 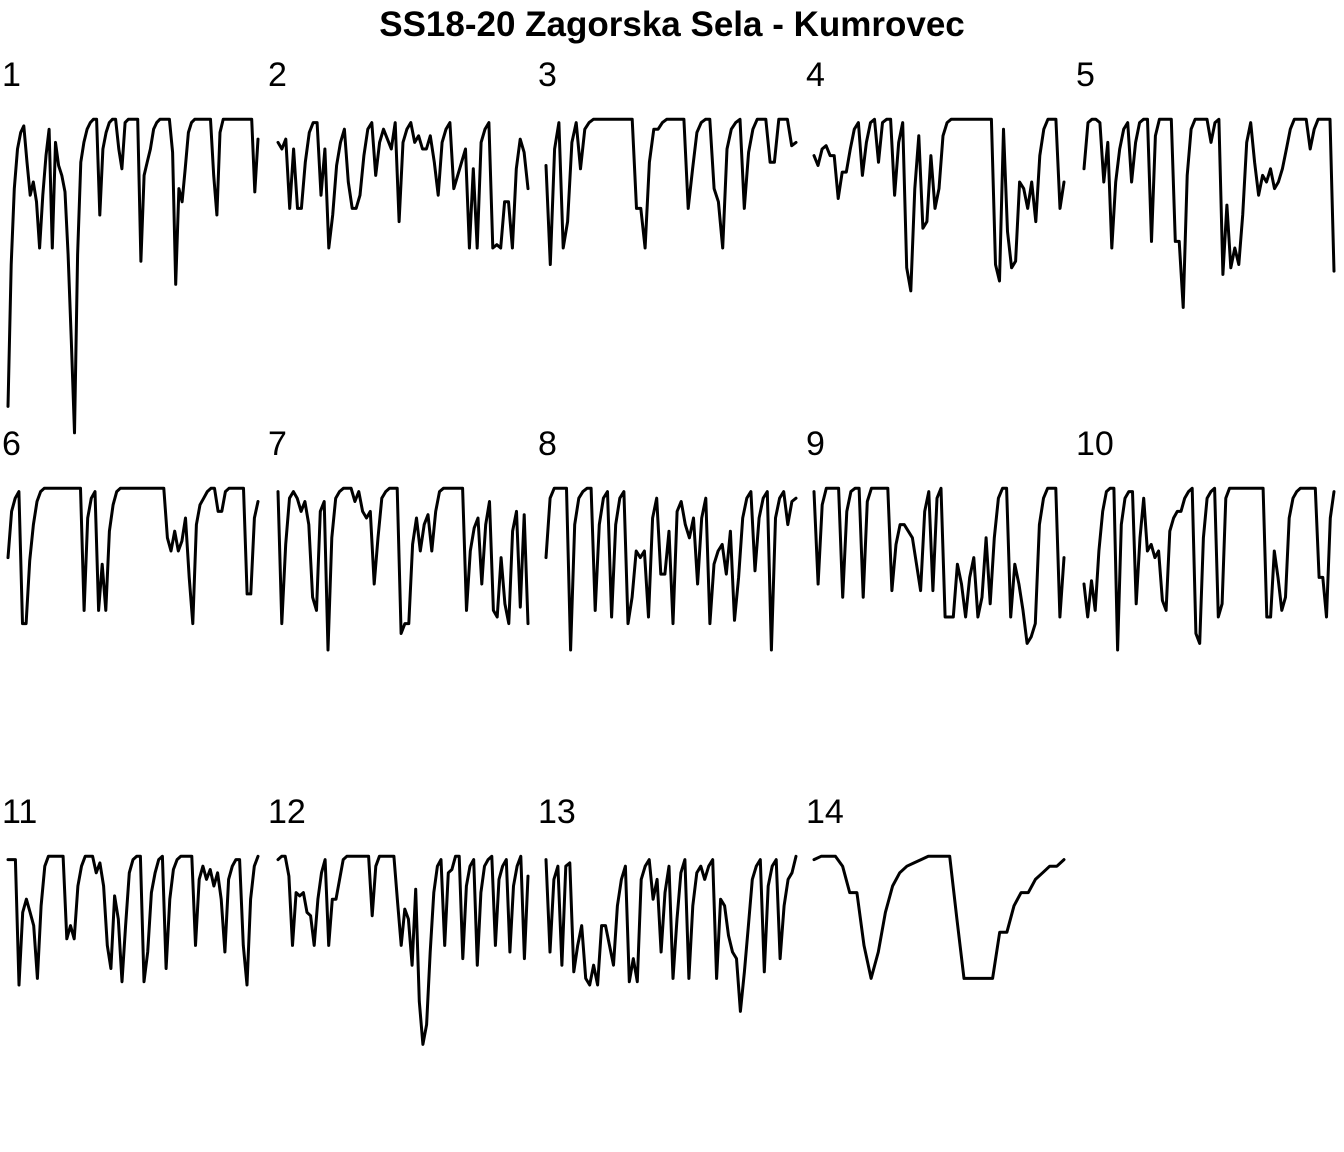 I want to click on panel-2: 2, so click(x=399, y=153).